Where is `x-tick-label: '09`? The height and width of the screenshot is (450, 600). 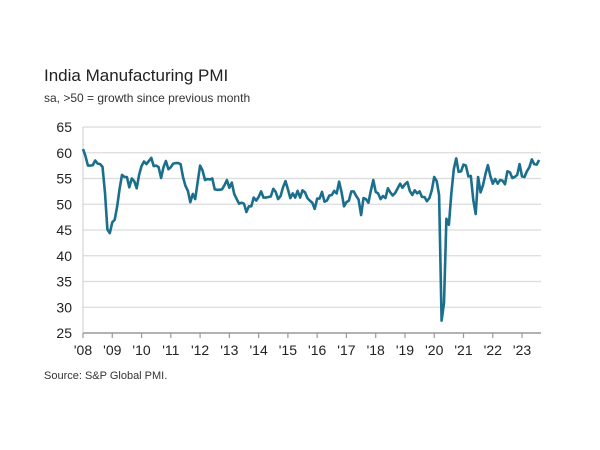
x-tick-label: '09 is located at coordinates (112, 350).